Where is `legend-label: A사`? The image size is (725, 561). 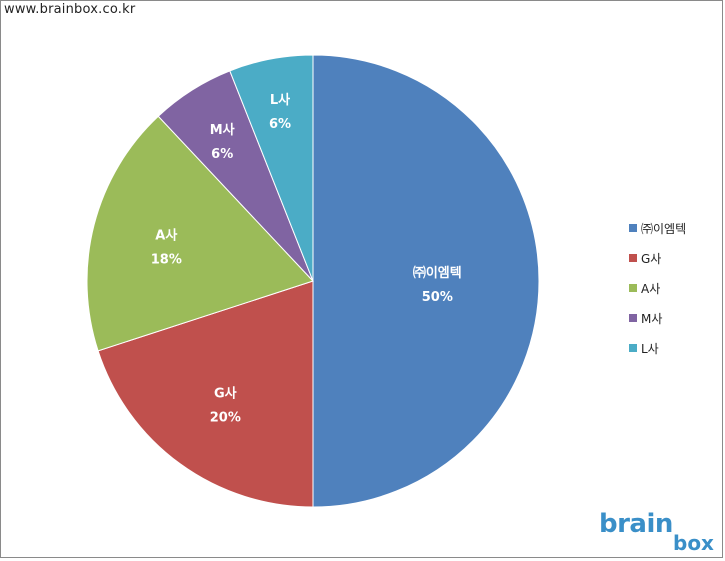 legend-label: A사 is located at coordinates (651, 288).